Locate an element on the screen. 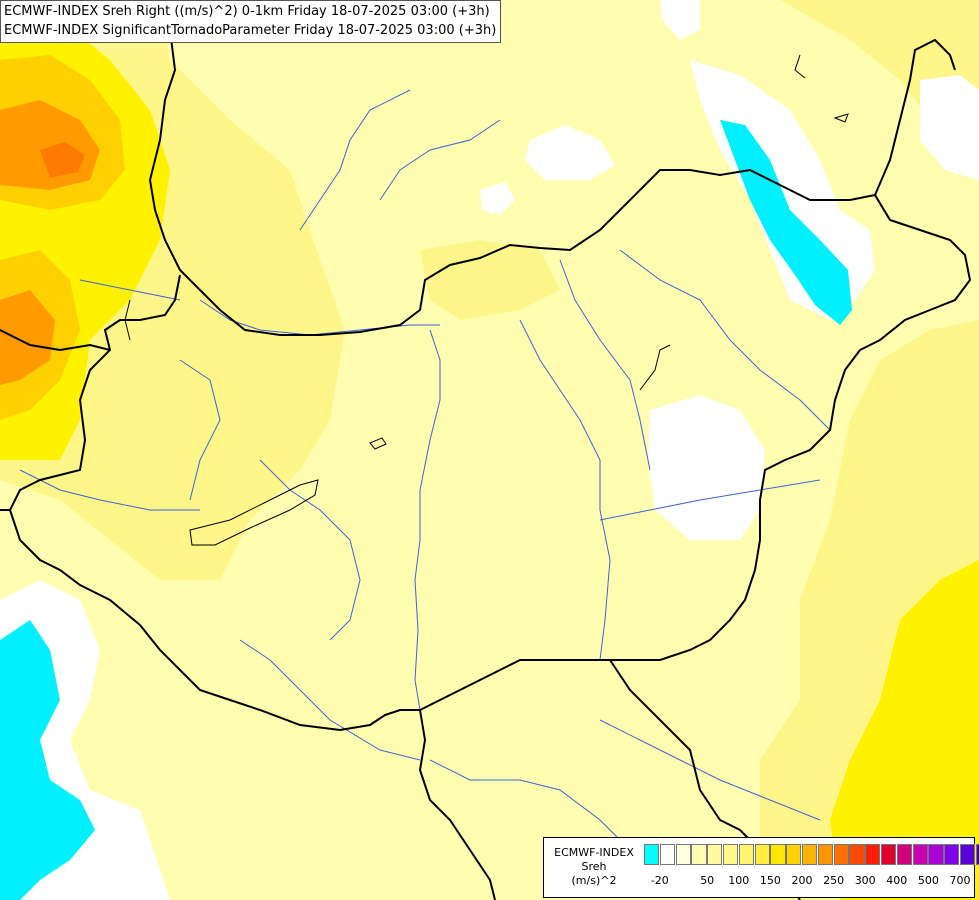 The height and width of the screenshot is (900, 979). small-lake-outline is located at coordinates (378, 443).